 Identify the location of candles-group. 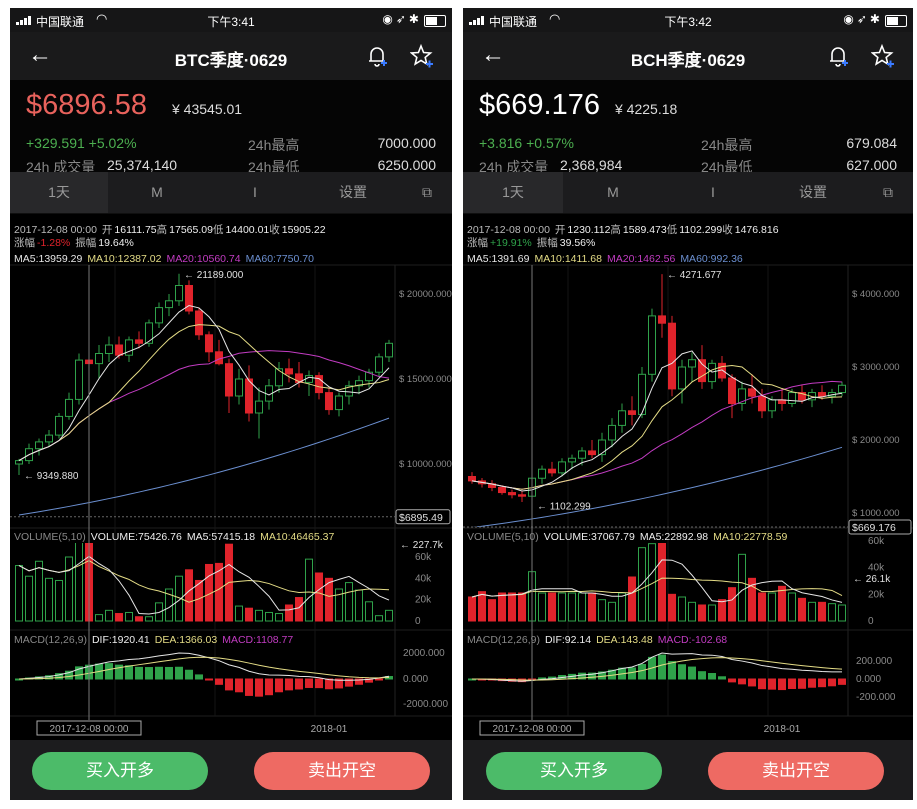
(657, 400).